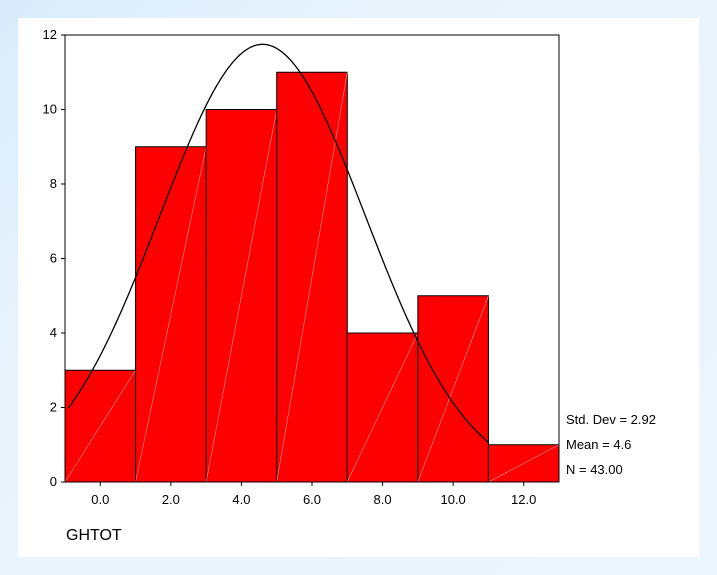 This screenshot has width=717, height=575. Describe the element at coordinates (50, 34) in the screenshot. I see `y-tick-label: 12` at that location.